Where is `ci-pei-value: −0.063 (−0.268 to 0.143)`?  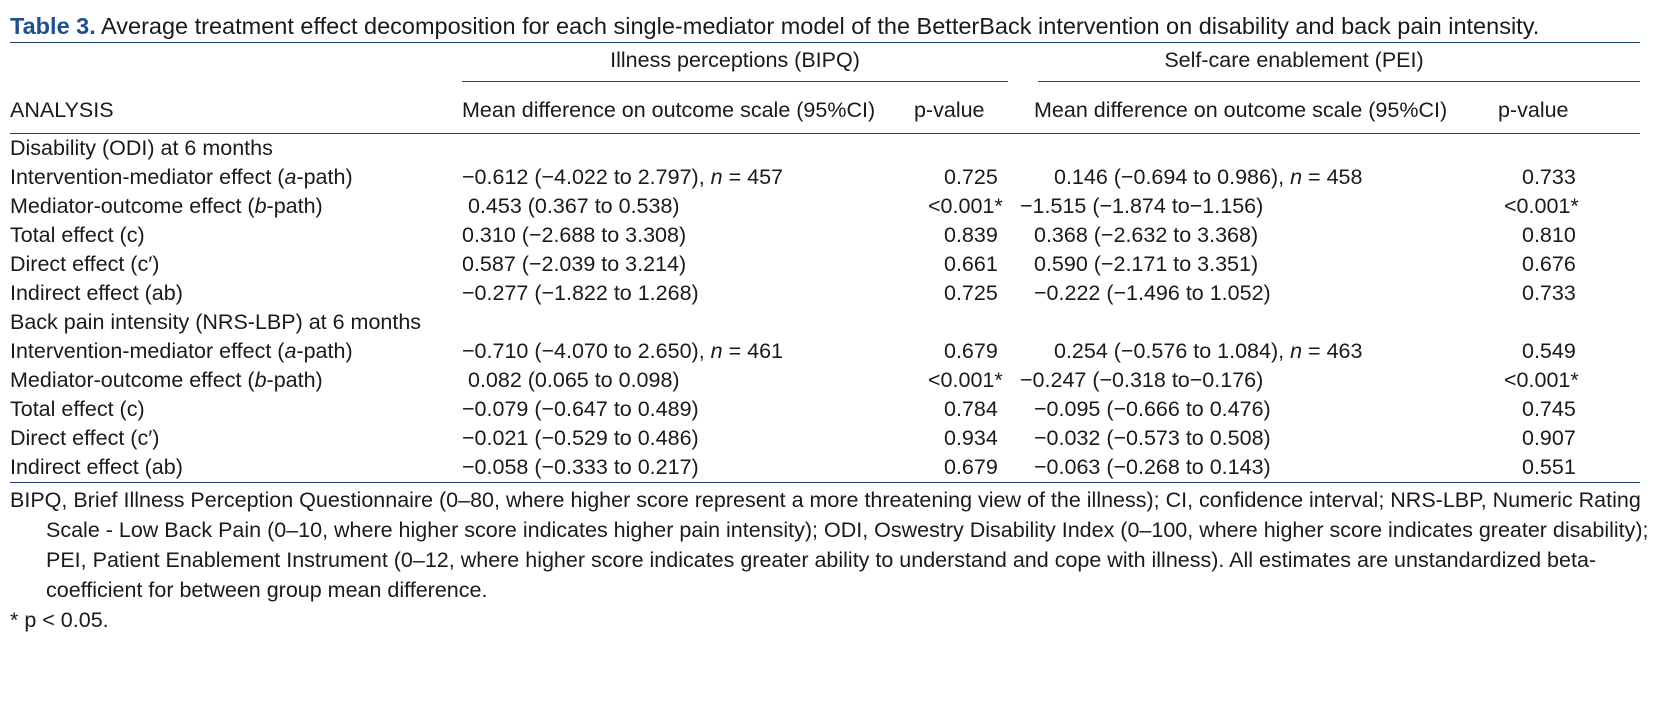
ci-pei-value: −0.063 (−0.268 to 0.143) is located at coordinates (1152, 467).